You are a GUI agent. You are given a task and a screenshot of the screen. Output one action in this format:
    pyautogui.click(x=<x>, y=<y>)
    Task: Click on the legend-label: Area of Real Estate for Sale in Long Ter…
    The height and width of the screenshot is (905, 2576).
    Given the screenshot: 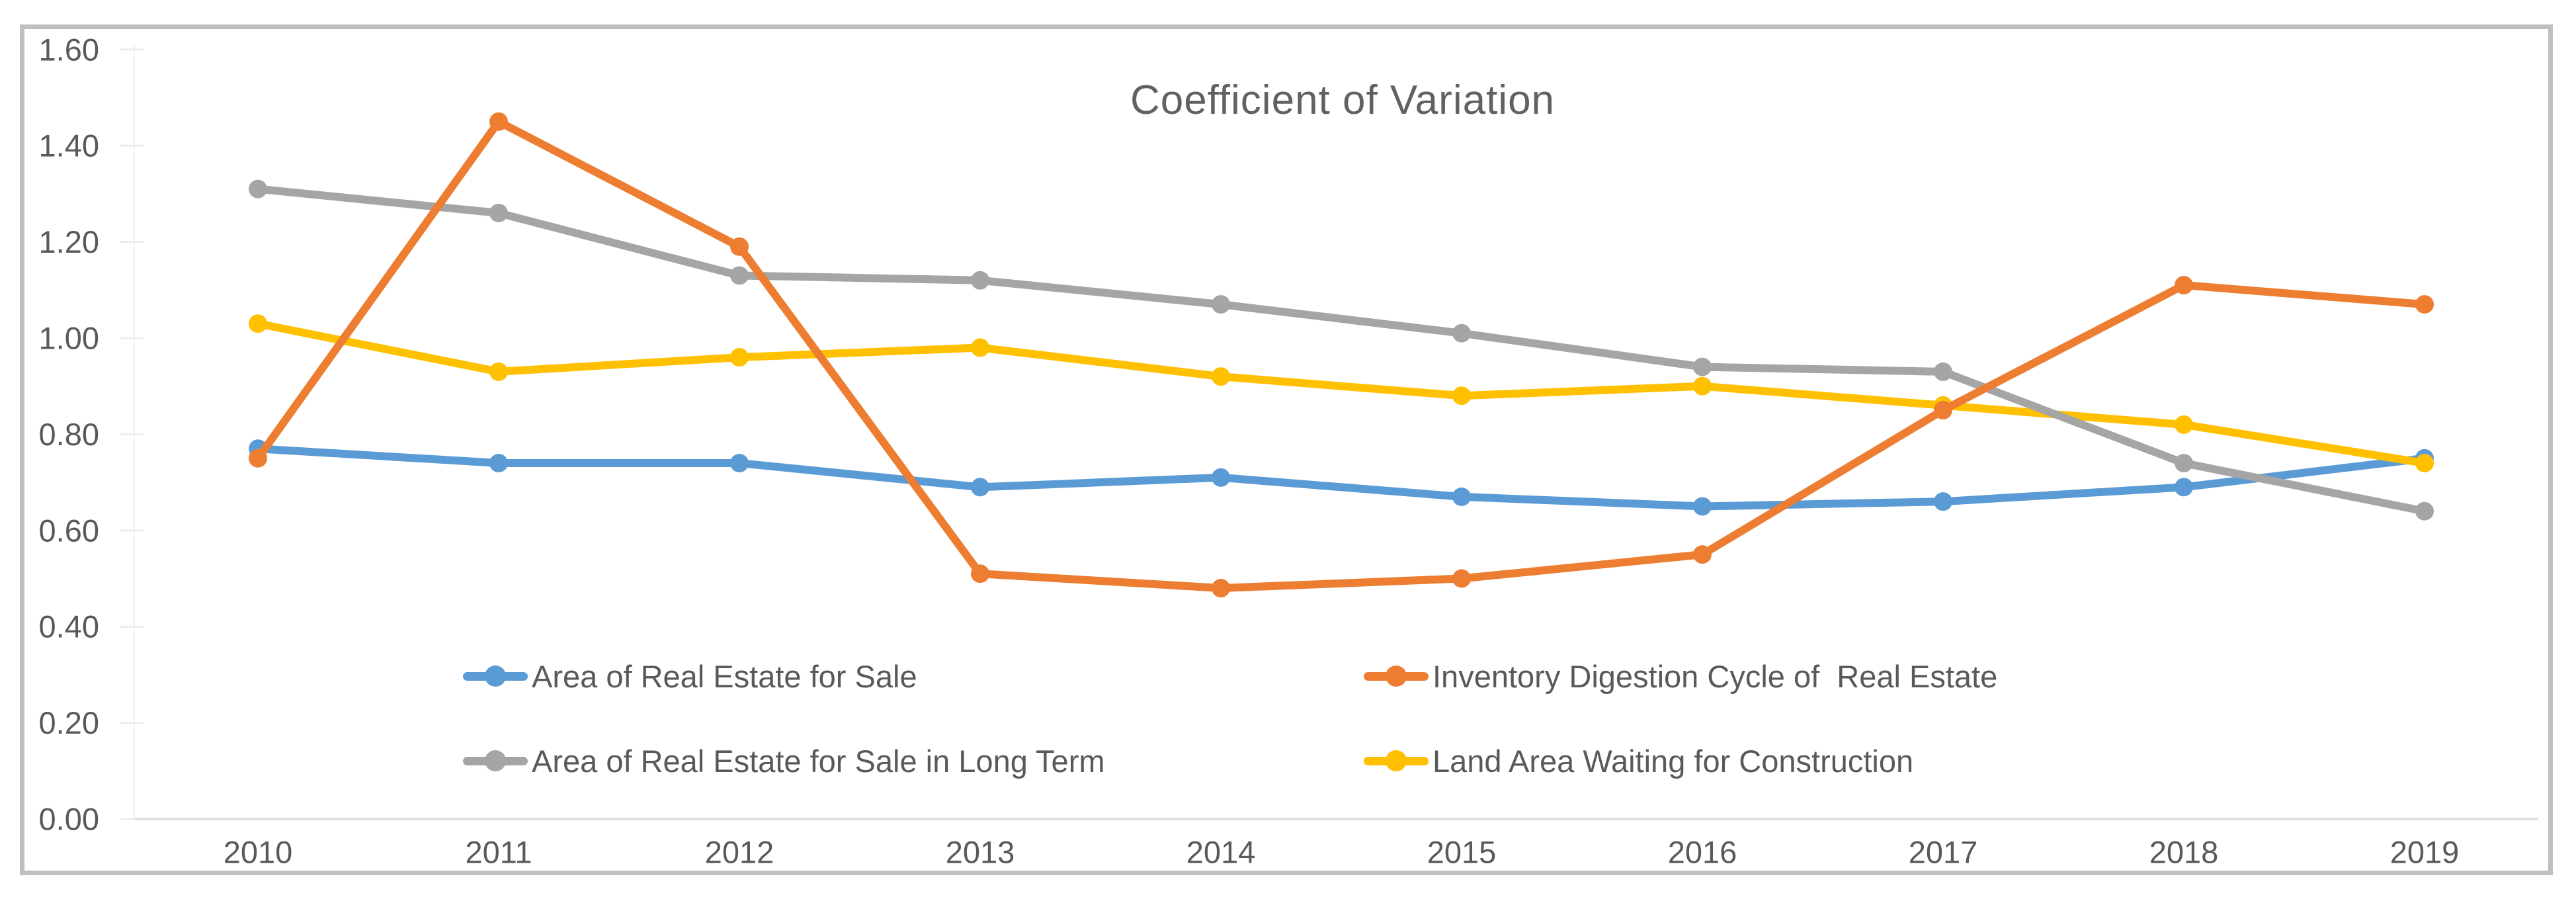 What is the action you would take?
    pyautogui.click(x=818, y=761)
    